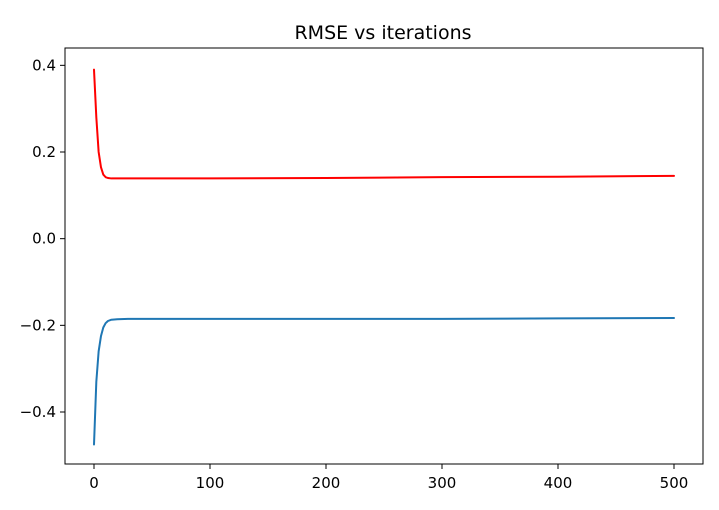  I want to click on x-tick-label: 500, so click(674, 483).